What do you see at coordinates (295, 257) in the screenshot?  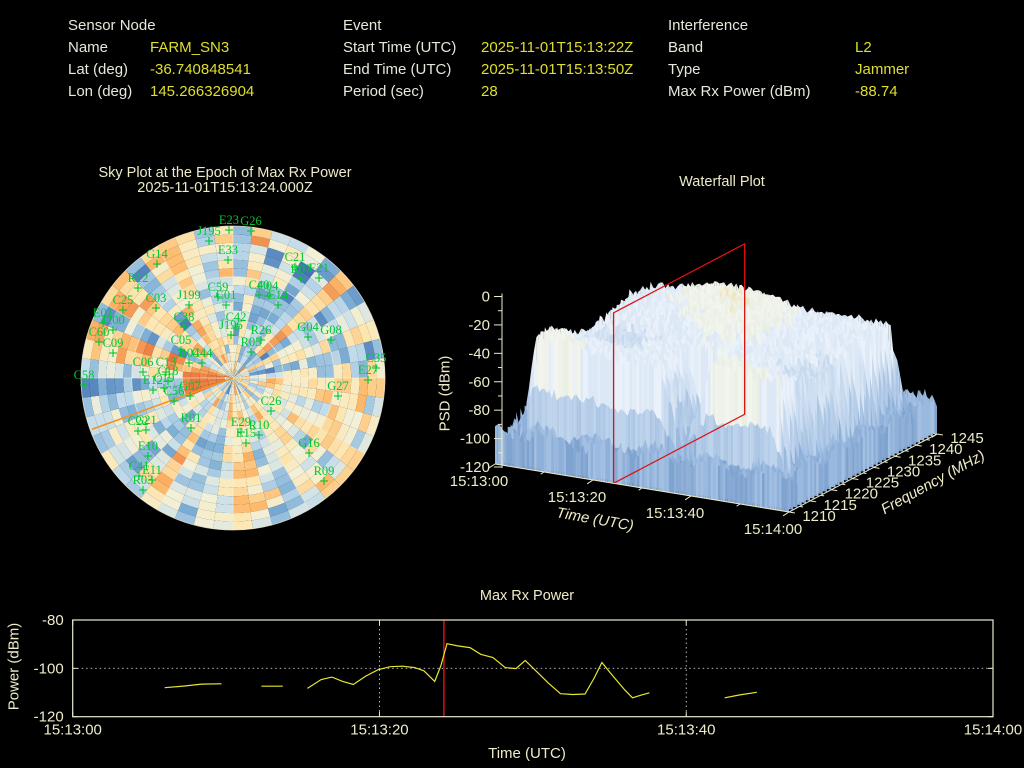 I see `satellite-label: C21` at bounding box center [295, 257].